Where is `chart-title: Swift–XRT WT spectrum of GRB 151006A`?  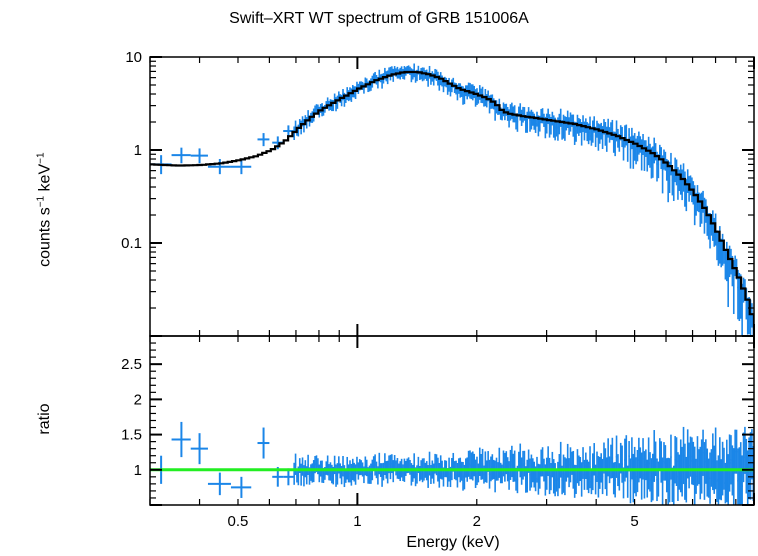 chart-title: Swift–XRT WT spectrum of GRB 151006A is located at coordinates (379, 18).